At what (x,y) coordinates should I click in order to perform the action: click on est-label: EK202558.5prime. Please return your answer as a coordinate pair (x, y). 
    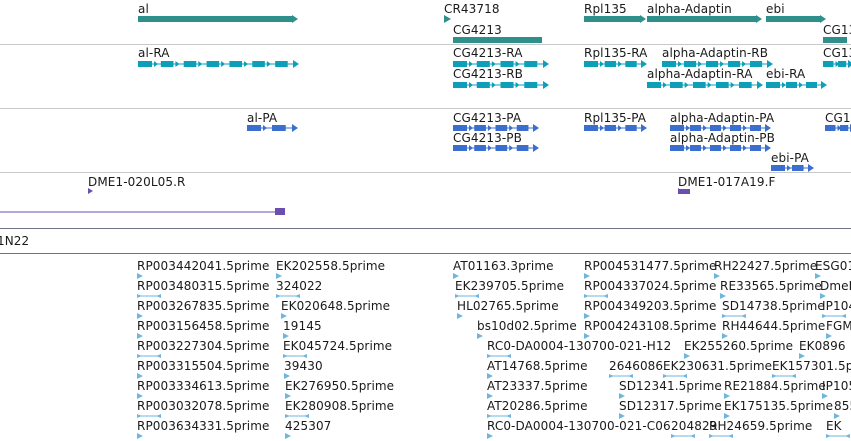
    Looking at the image, I should click on (331, 266).